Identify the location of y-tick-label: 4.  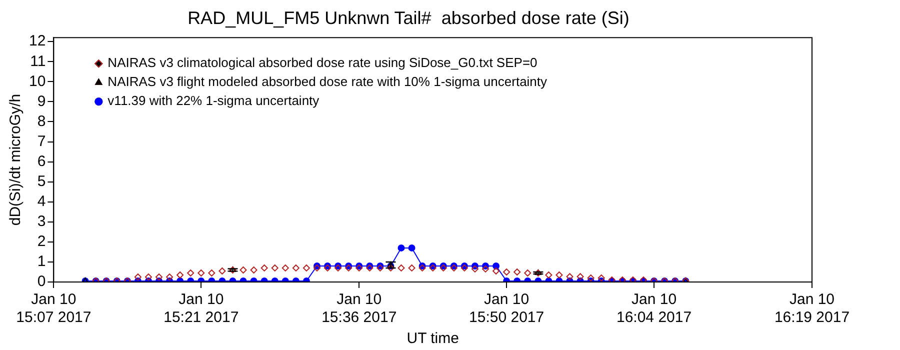
(41, 201).